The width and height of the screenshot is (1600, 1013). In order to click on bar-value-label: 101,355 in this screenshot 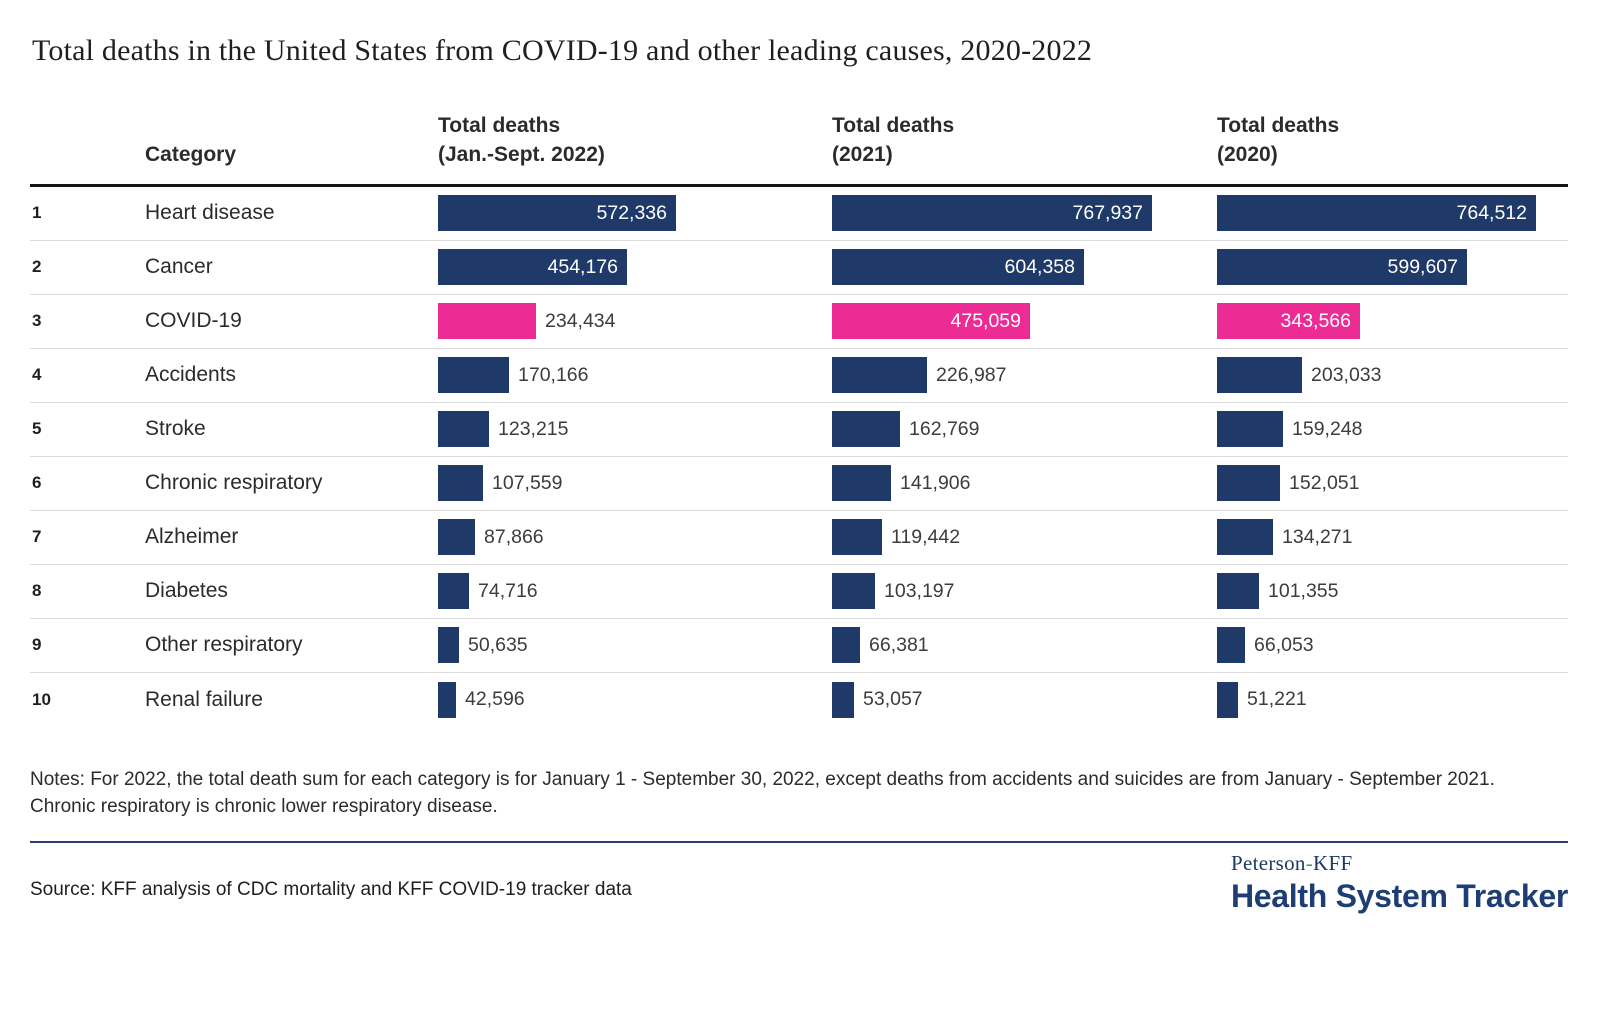, I will do `click(1303, 590)`.